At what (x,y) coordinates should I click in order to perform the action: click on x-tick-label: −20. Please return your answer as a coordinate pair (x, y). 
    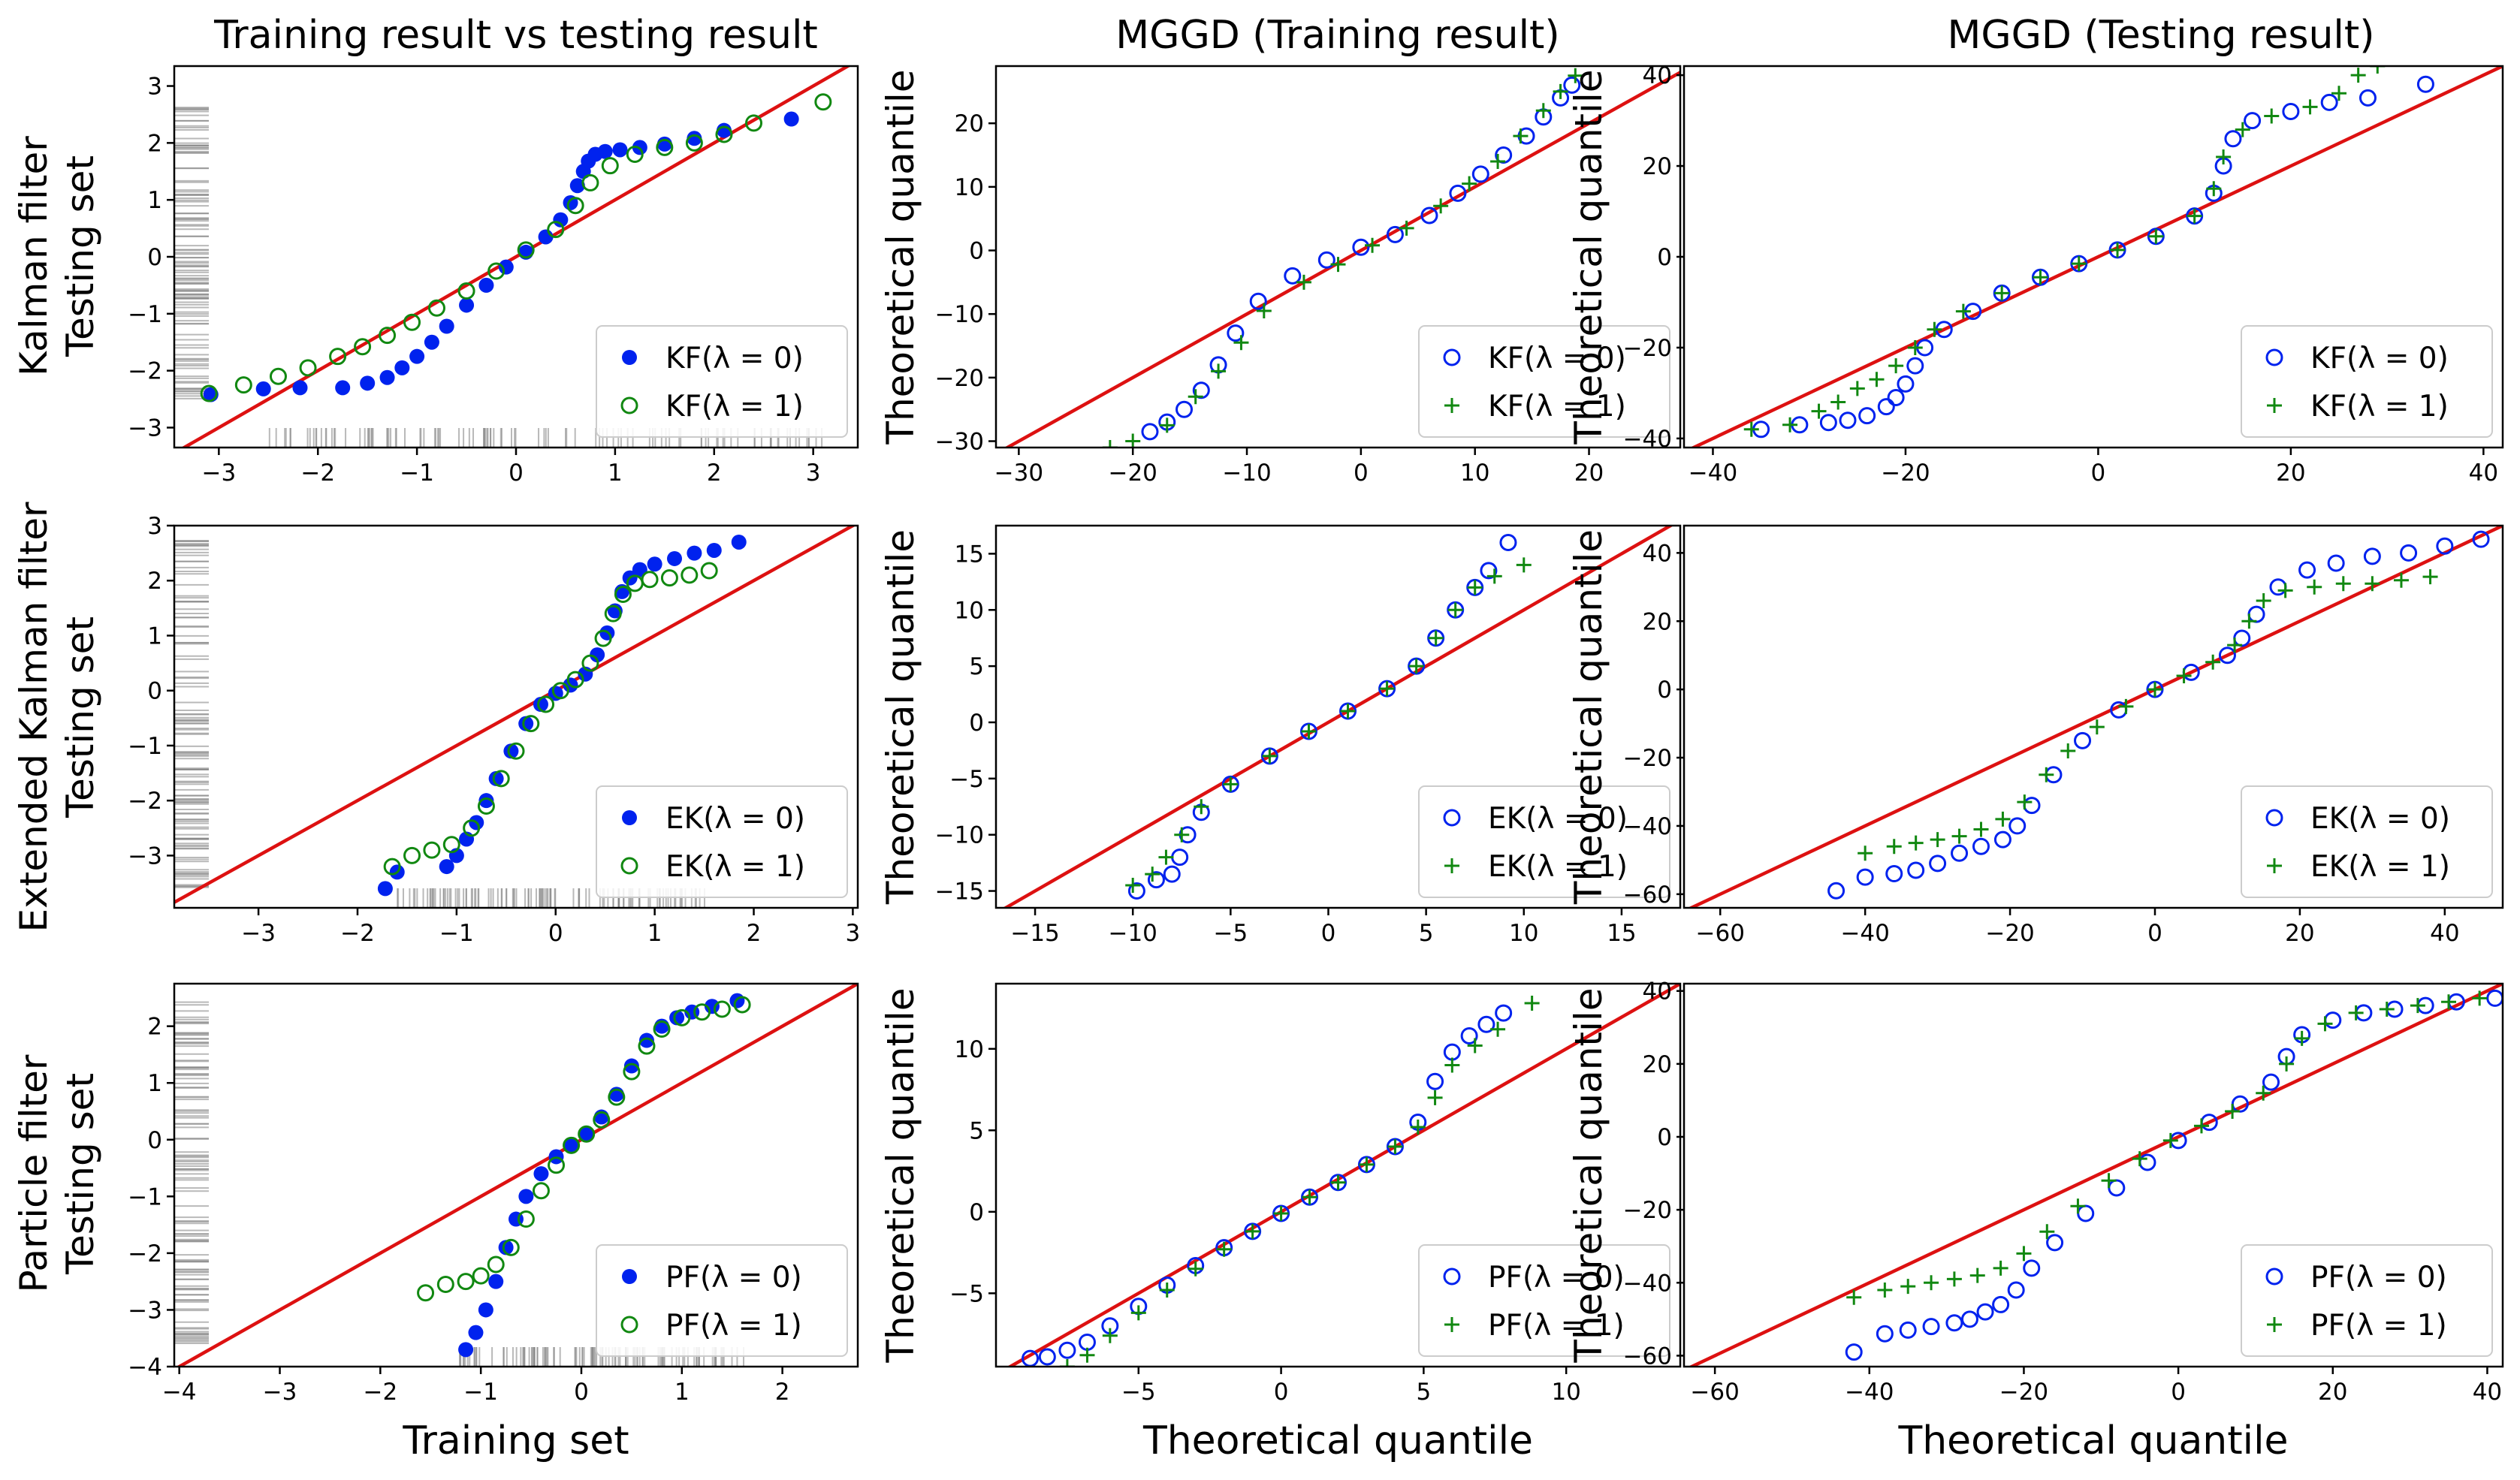
    Looking at the image, I should click on (2023, 1392).